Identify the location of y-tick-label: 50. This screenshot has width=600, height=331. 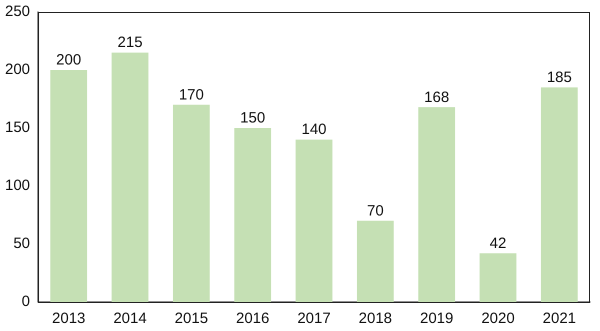
(21, 243).